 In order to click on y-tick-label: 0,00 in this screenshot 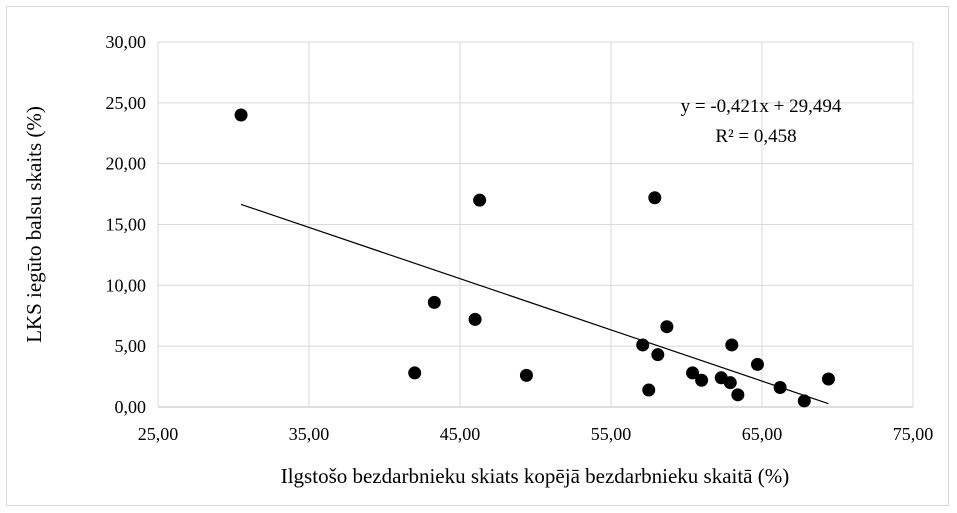, I will do `click(131, 407)`.